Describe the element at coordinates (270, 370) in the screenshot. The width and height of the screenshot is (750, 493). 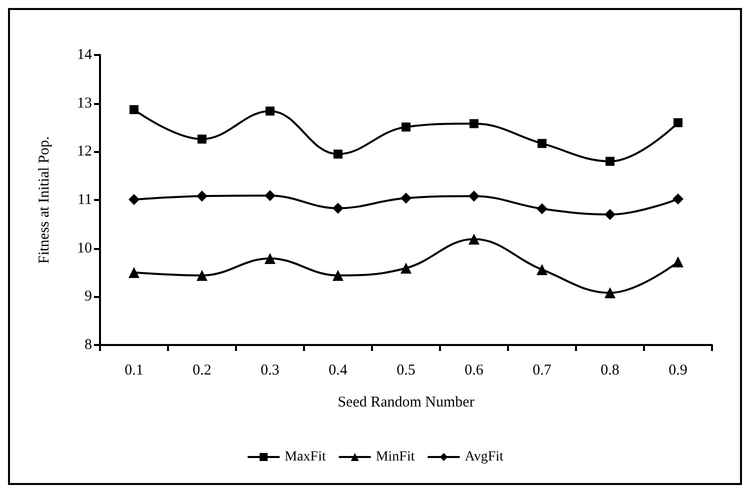
I see `x-tick-label: 0.3` at that location.